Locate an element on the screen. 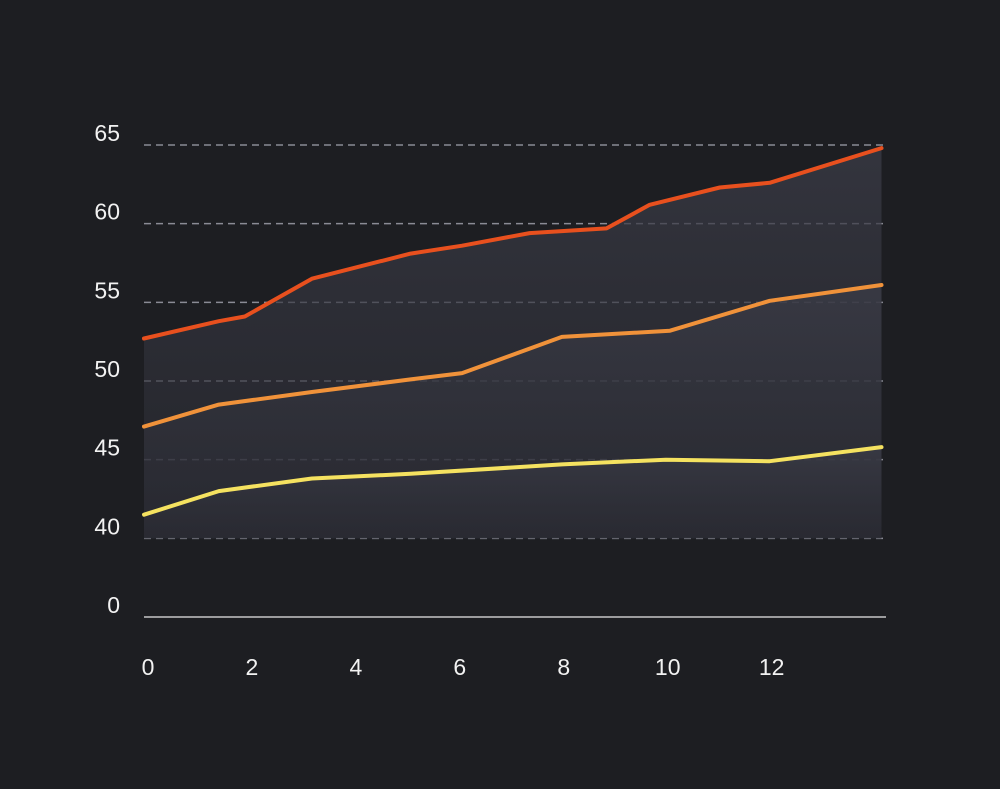  area is located at coordinates (513, 493).